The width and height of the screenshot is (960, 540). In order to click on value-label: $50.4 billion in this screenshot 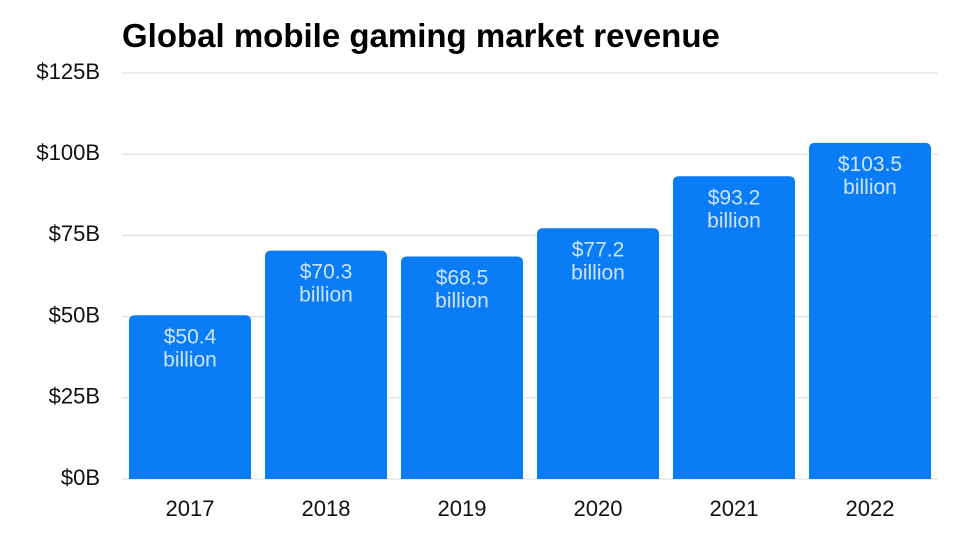, I will do `click(190, 348)`.